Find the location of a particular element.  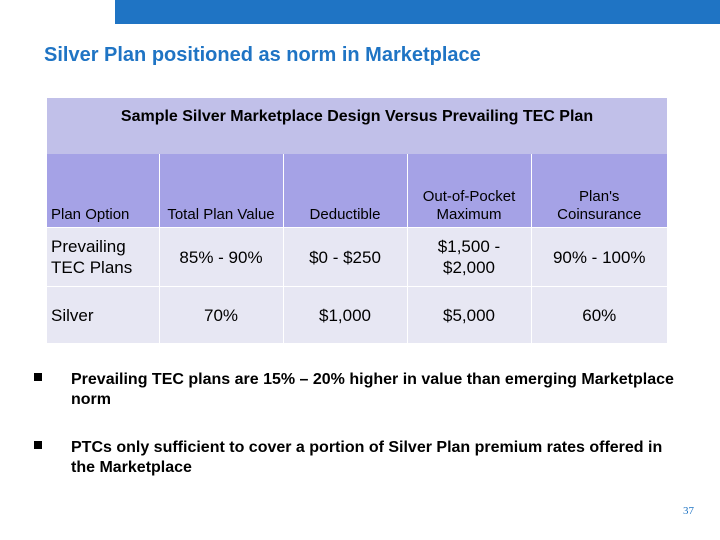

cell-out-of-pocket-maximum: $1,500 - $2,000 is located at coordinates (468, 257).